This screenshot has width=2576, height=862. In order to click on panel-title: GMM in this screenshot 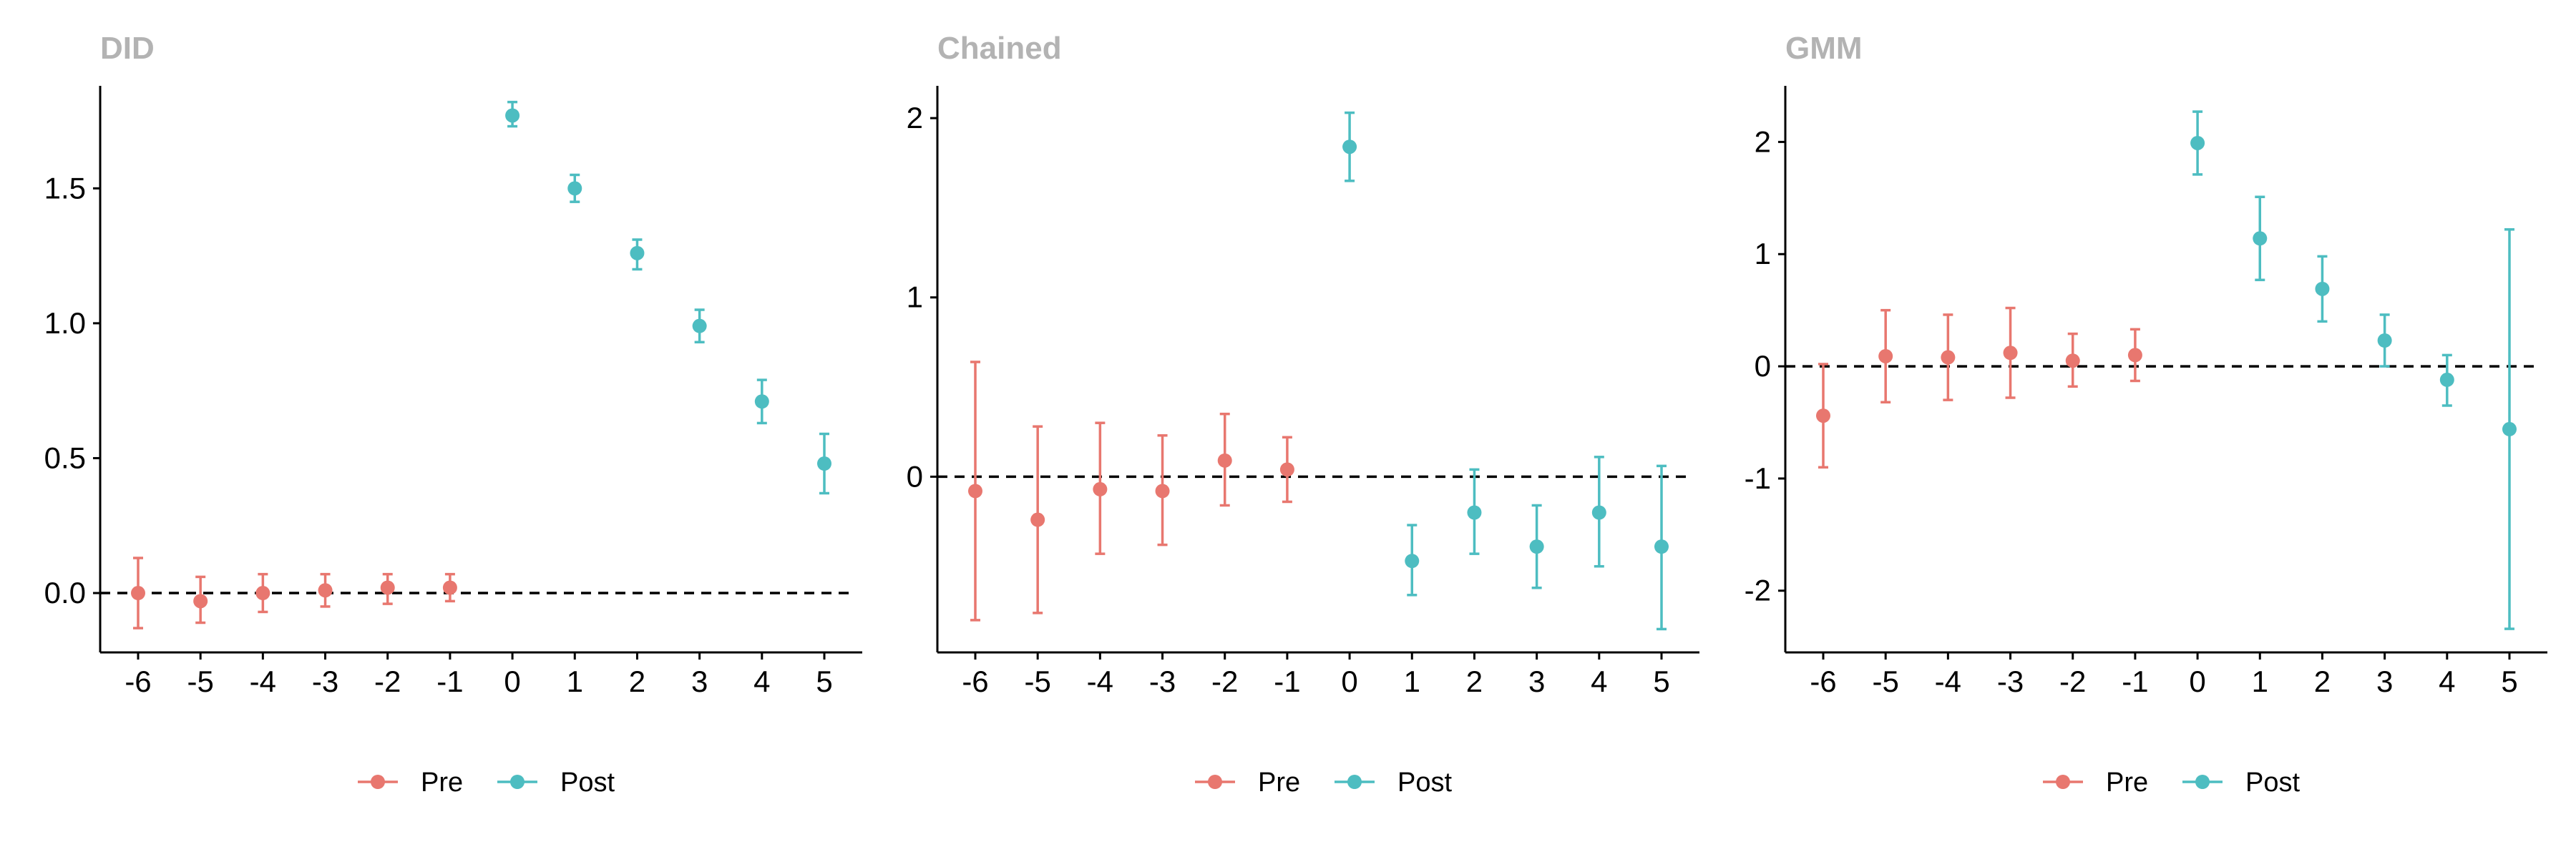, I will do `click(1824, 49)`.